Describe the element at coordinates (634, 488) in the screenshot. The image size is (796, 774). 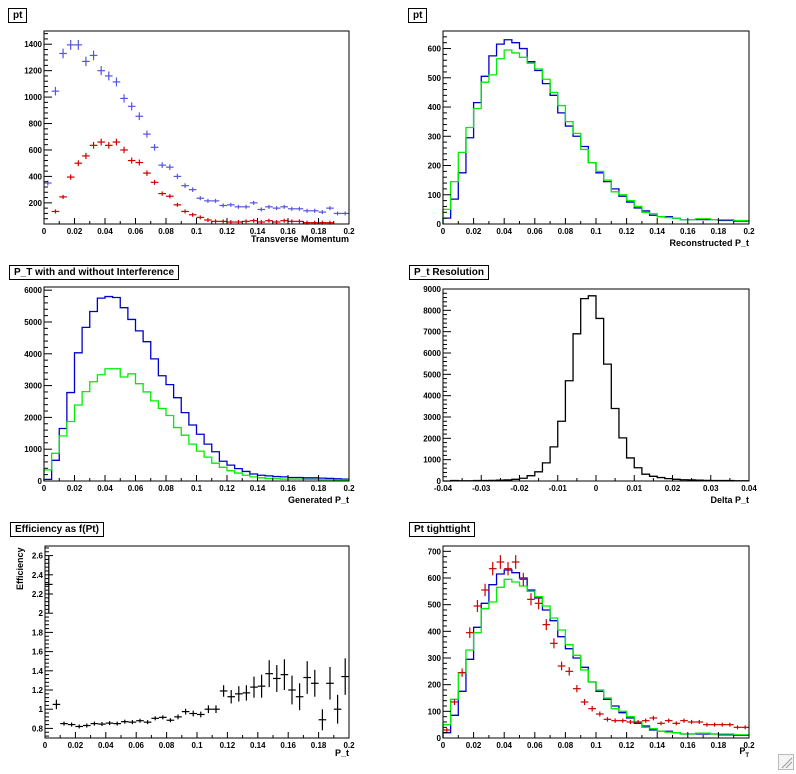
I see `x-tick-label: 0.01` at that location.